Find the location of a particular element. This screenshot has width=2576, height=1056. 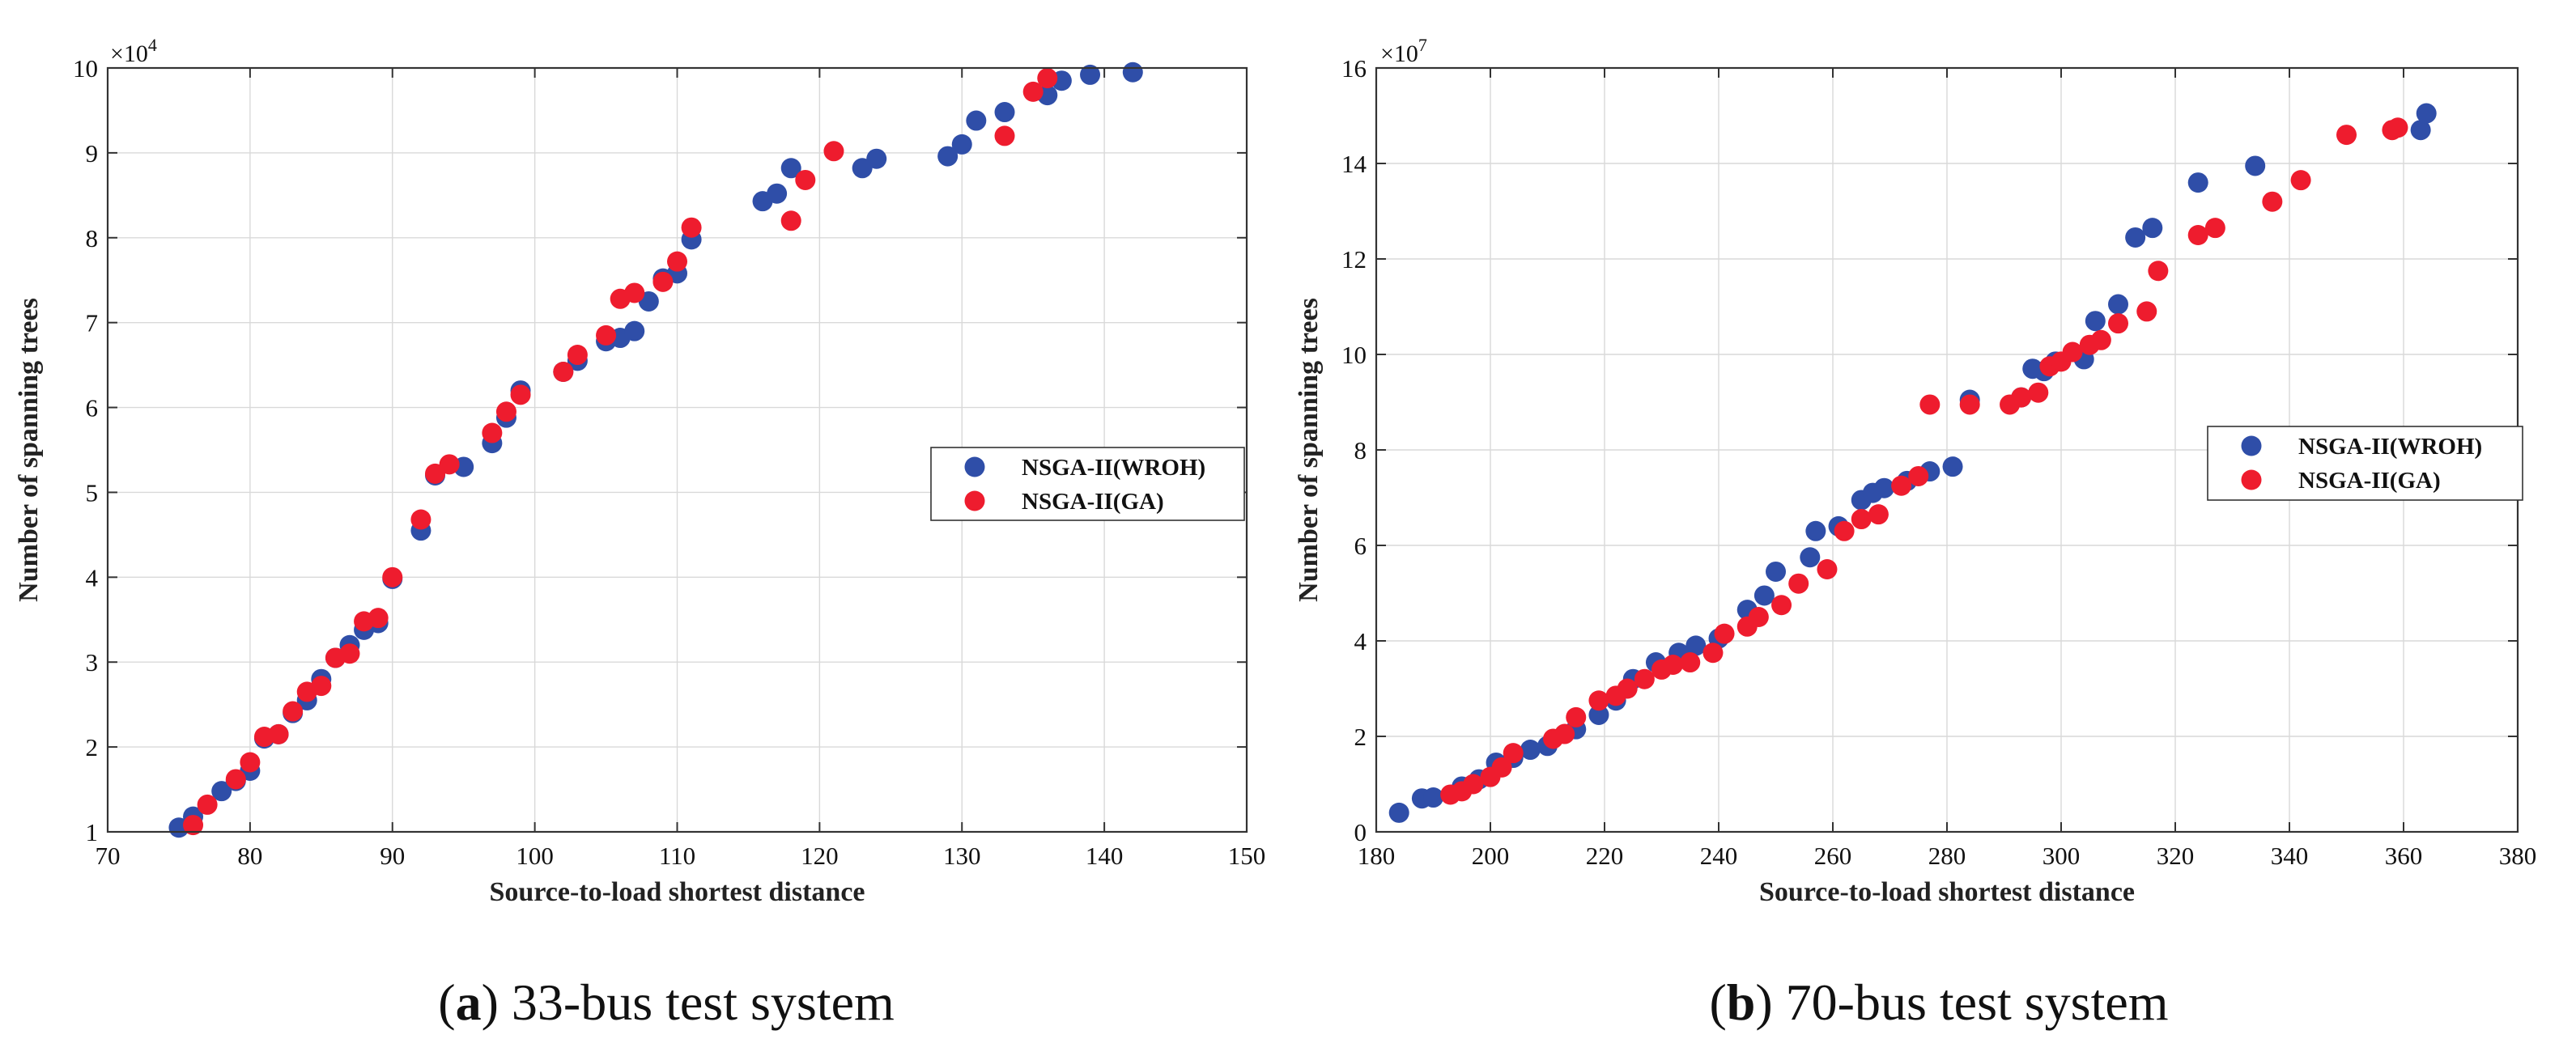

legend-marker-wroh is located at coordinates (975, 467).